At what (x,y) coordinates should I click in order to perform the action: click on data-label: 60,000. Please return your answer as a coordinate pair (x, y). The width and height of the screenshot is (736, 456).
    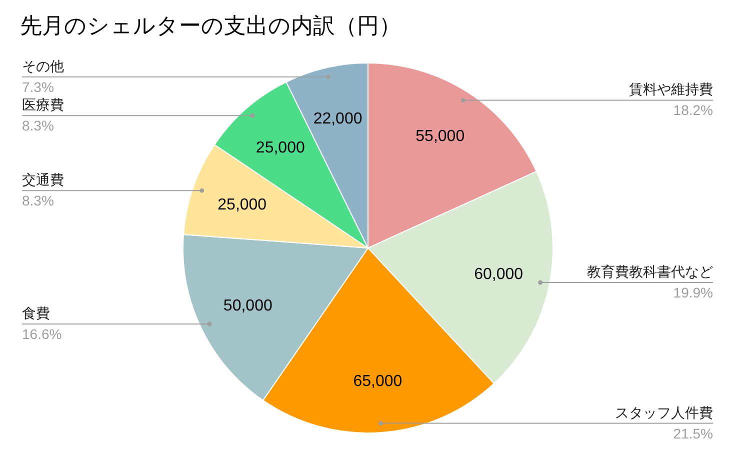
    Looking at the image, I should click on (499, 275).